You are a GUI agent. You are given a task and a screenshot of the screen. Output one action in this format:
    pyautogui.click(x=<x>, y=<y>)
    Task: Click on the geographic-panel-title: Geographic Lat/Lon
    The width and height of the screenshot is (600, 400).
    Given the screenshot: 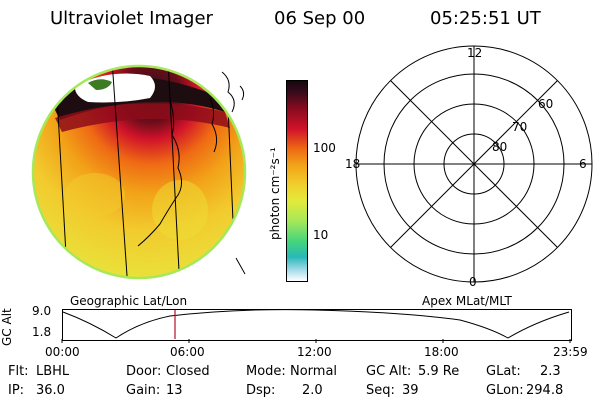 What is the action you would take?
    pyautogui.click(x=129, y=301)
    